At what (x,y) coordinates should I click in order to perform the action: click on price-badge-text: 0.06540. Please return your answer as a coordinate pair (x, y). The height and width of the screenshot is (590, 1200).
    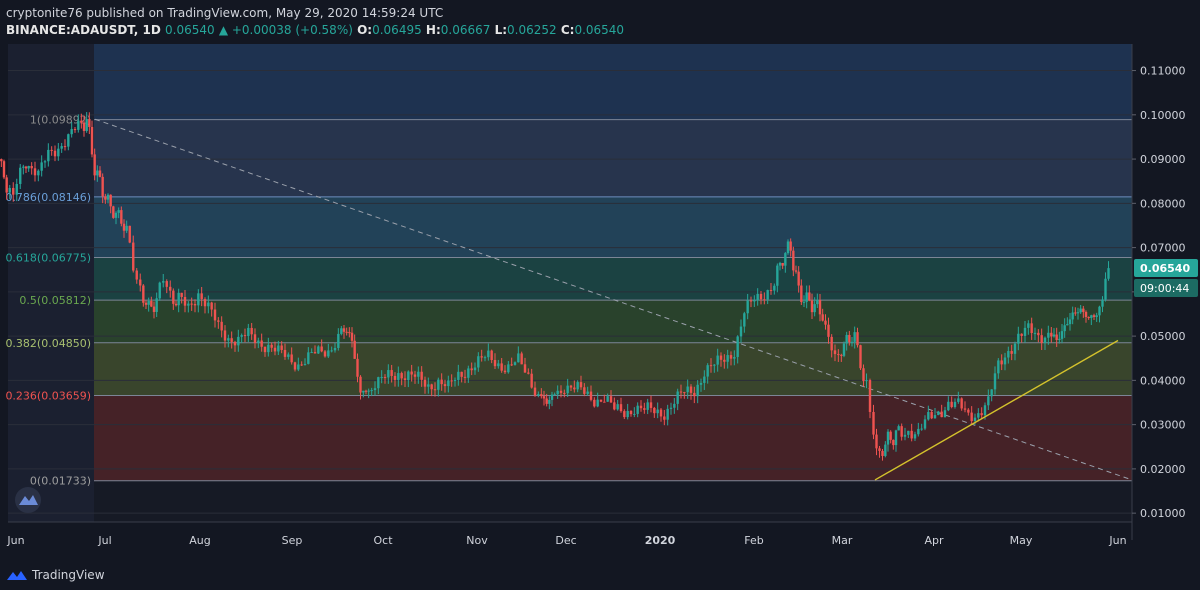
    Looking at the image, I should click on (1165, 268).